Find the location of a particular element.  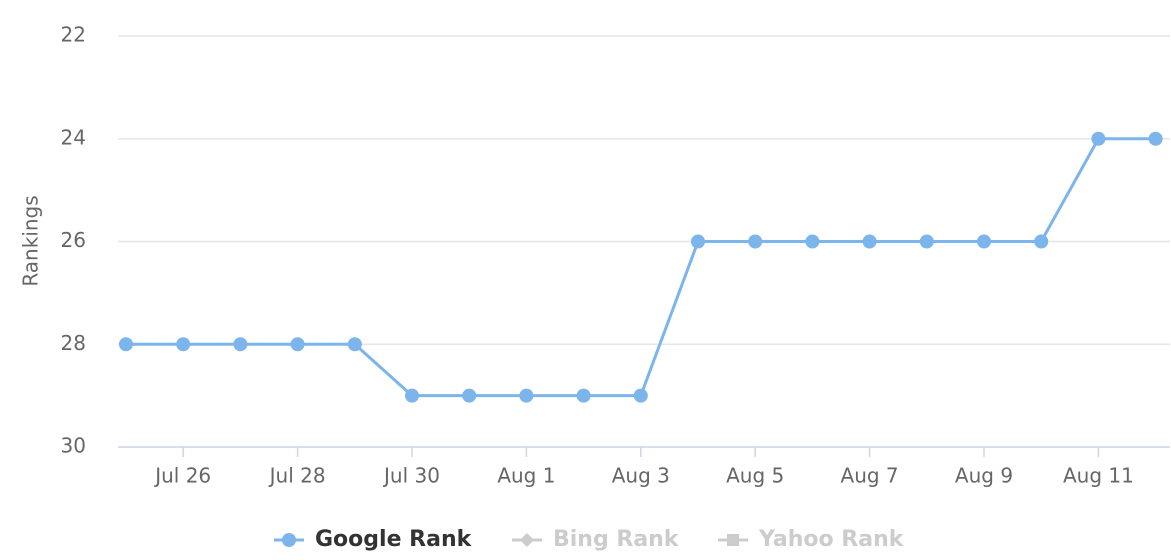

x-tick-label: Jul 26 is located at coordinates (182, 476).